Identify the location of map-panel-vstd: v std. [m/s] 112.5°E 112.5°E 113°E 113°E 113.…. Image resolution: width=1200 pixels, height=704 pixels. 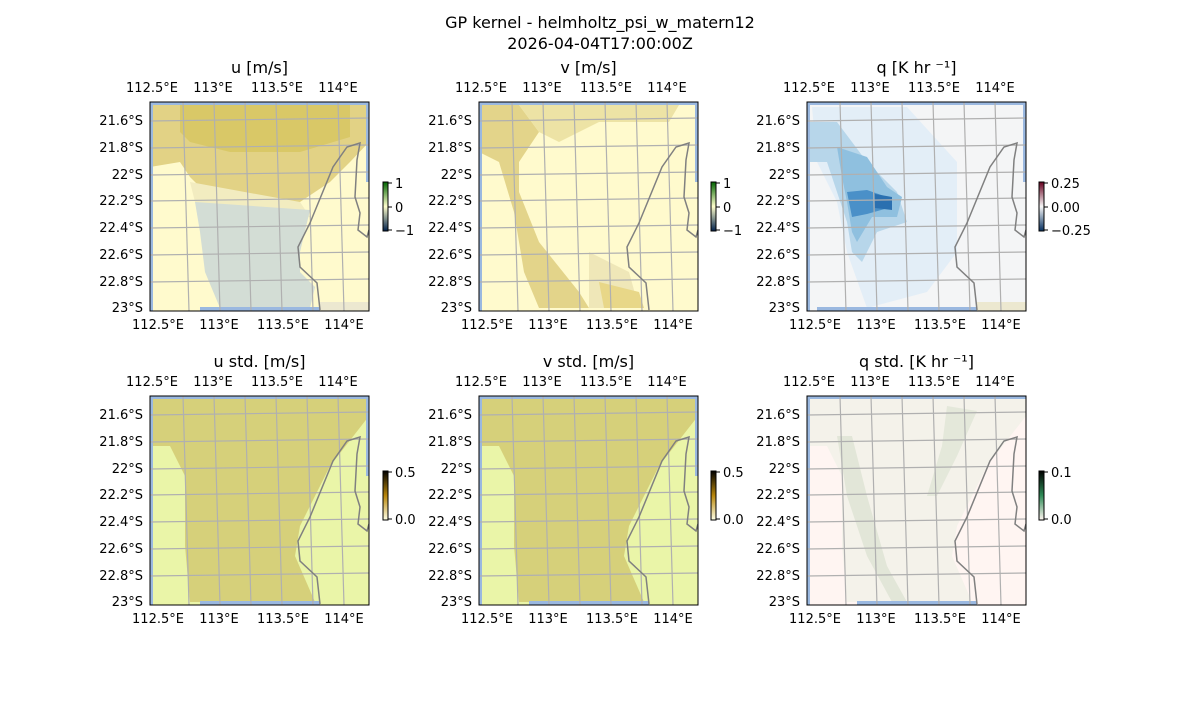
(563, 489).